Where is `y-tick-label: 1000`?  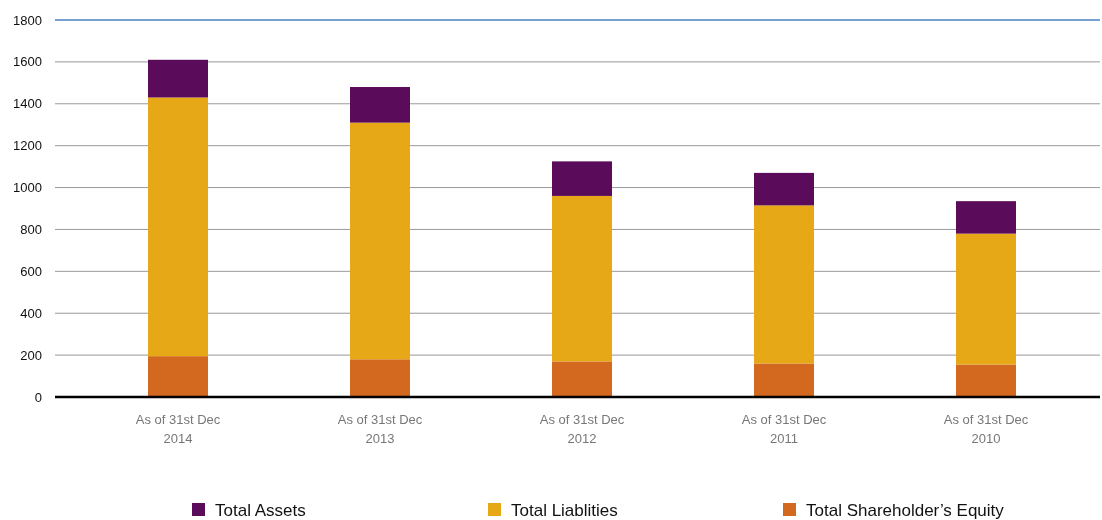
y-tick-label: 1000 is located at coordinates (27, 188).